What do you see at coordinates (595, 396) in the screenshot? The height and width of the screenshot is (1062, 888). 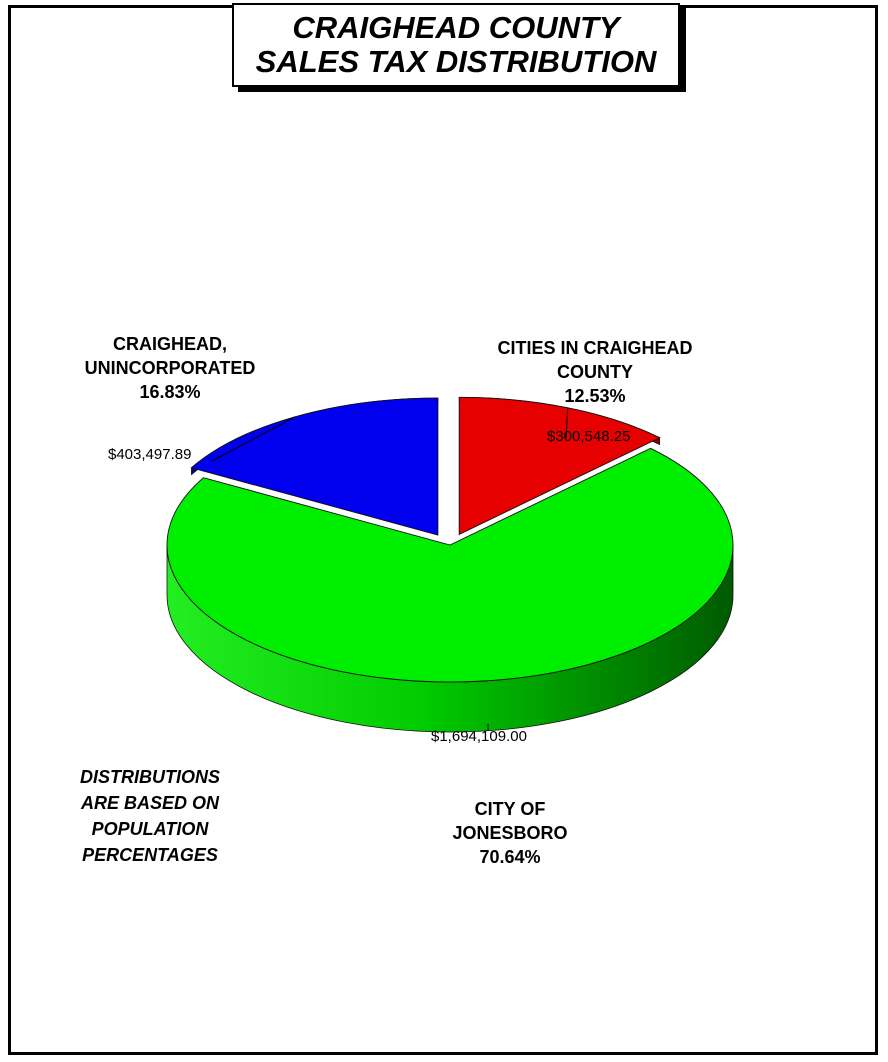 I see `label-cities-percent: 12.53%` at bounding box center [595, 396].